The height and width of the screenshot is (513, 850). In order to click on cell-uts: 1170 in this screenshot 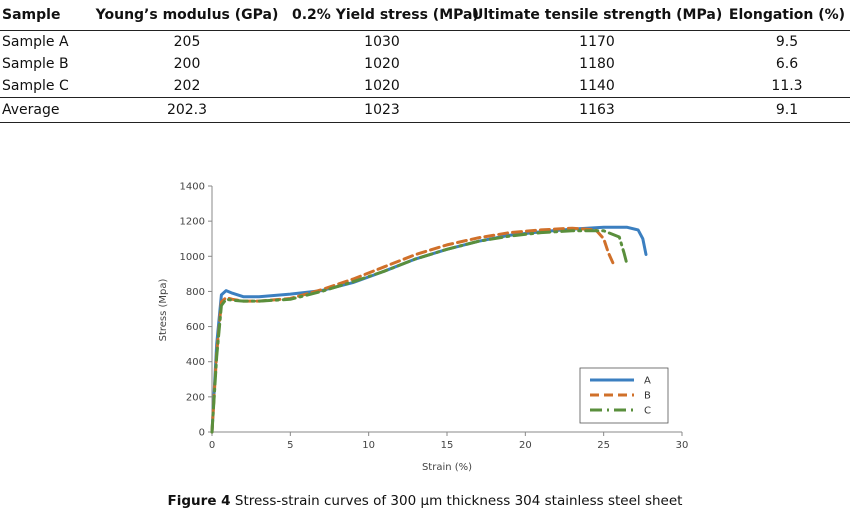, I will do `click(597, 42)`.